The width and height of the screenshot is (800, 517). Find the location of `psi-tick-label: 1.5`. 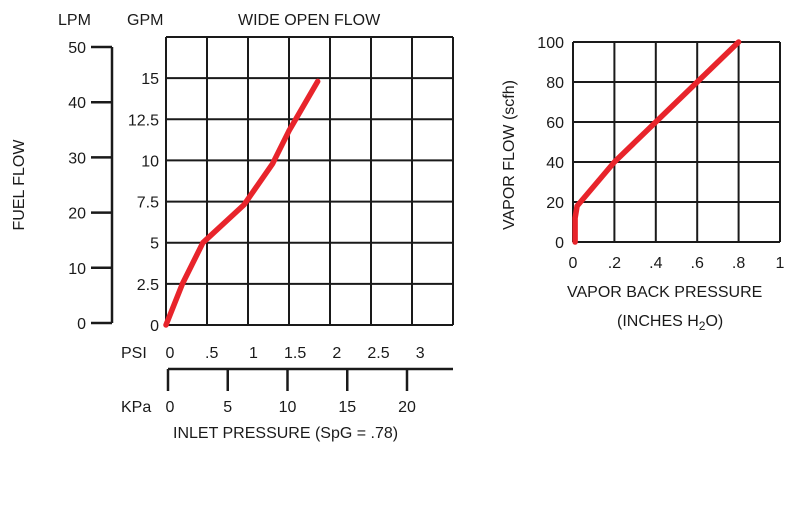

psi-tick-label: 1.5 is located at coordinates (295, 353).